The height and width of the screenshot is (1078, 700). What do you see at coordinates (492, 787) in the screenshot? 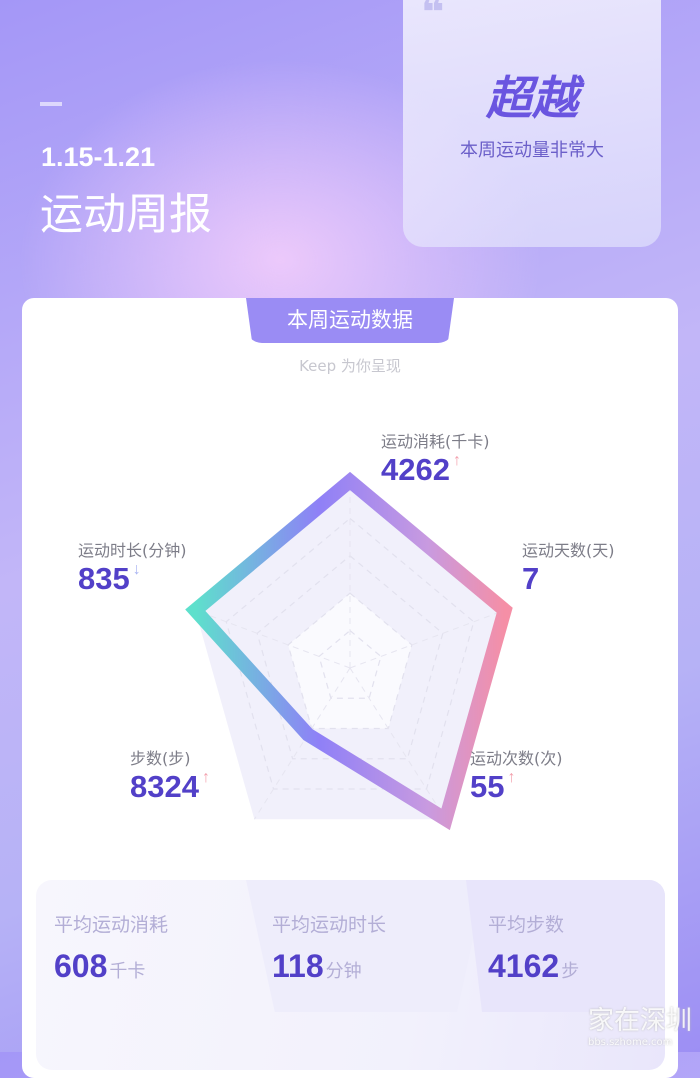
I see `radar-axis-value: 55↑` at bounding box center [492, 787].